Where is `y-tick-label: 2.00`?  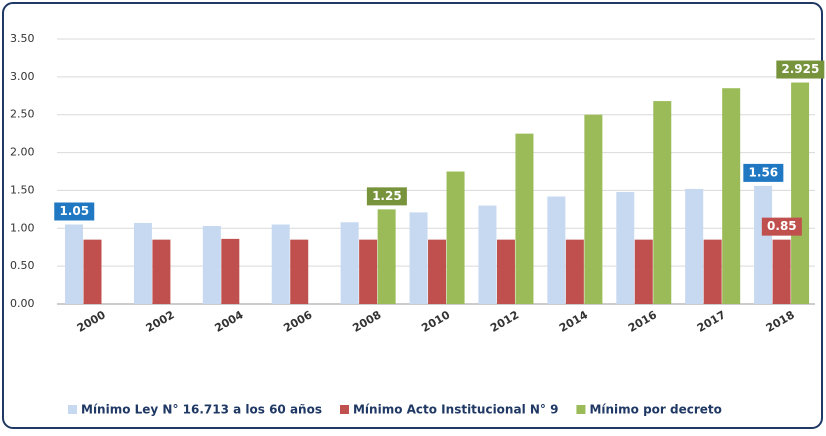
y-tick-label: 2.00 is located at coordinates (22, 152).